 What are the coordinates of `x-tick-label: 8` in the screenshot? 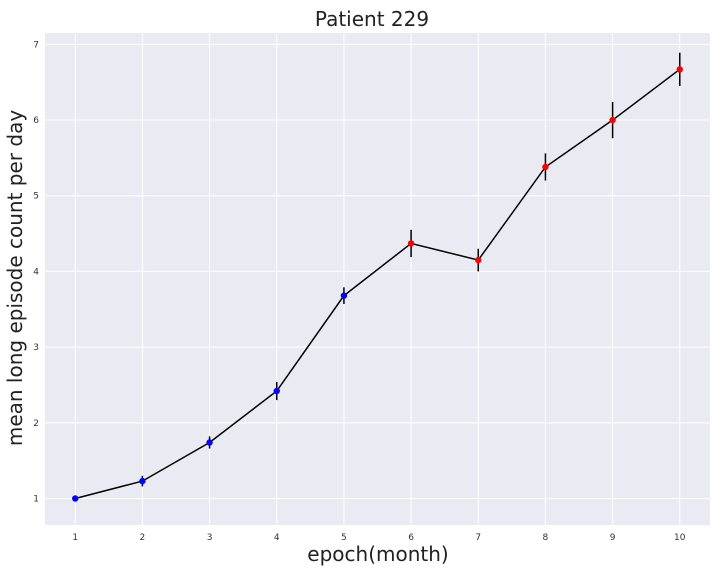 It's located at (546, 538).